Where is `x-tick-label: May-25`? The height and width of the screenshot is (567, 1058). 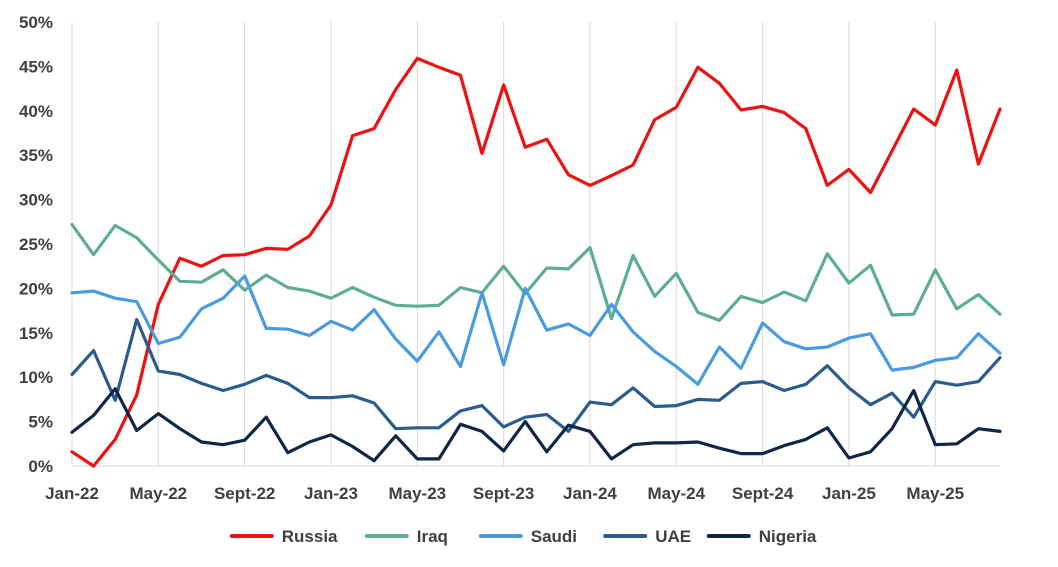
x-tick-label: May-25 is located at coordinates (935, 493).